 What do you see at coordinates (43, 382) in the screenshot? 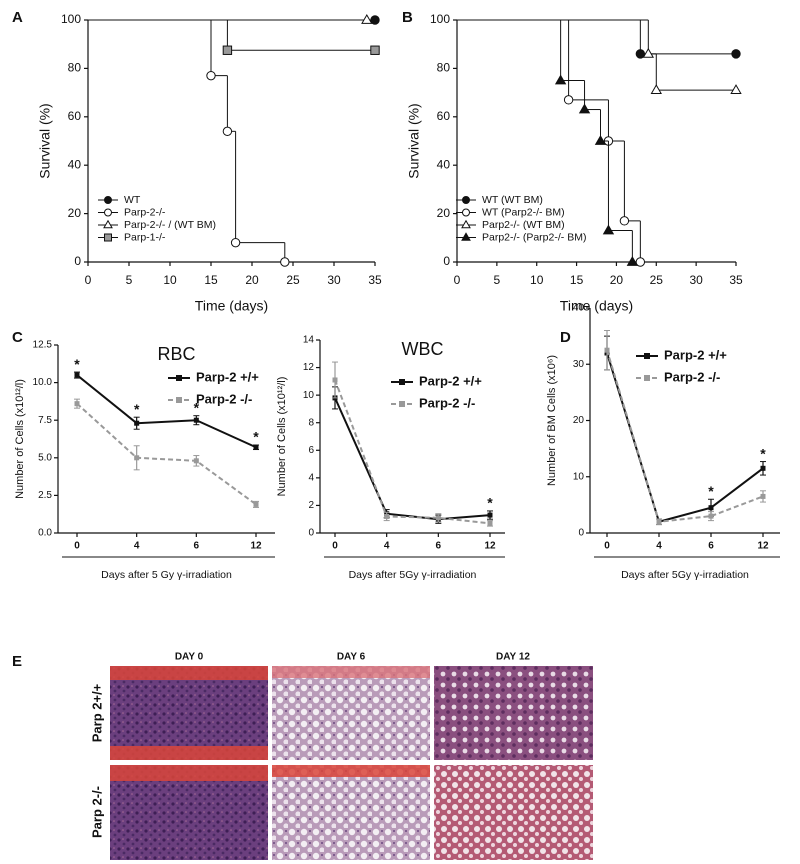
I see `y-tick-label: 10.0` at bounding box center [43, 382].